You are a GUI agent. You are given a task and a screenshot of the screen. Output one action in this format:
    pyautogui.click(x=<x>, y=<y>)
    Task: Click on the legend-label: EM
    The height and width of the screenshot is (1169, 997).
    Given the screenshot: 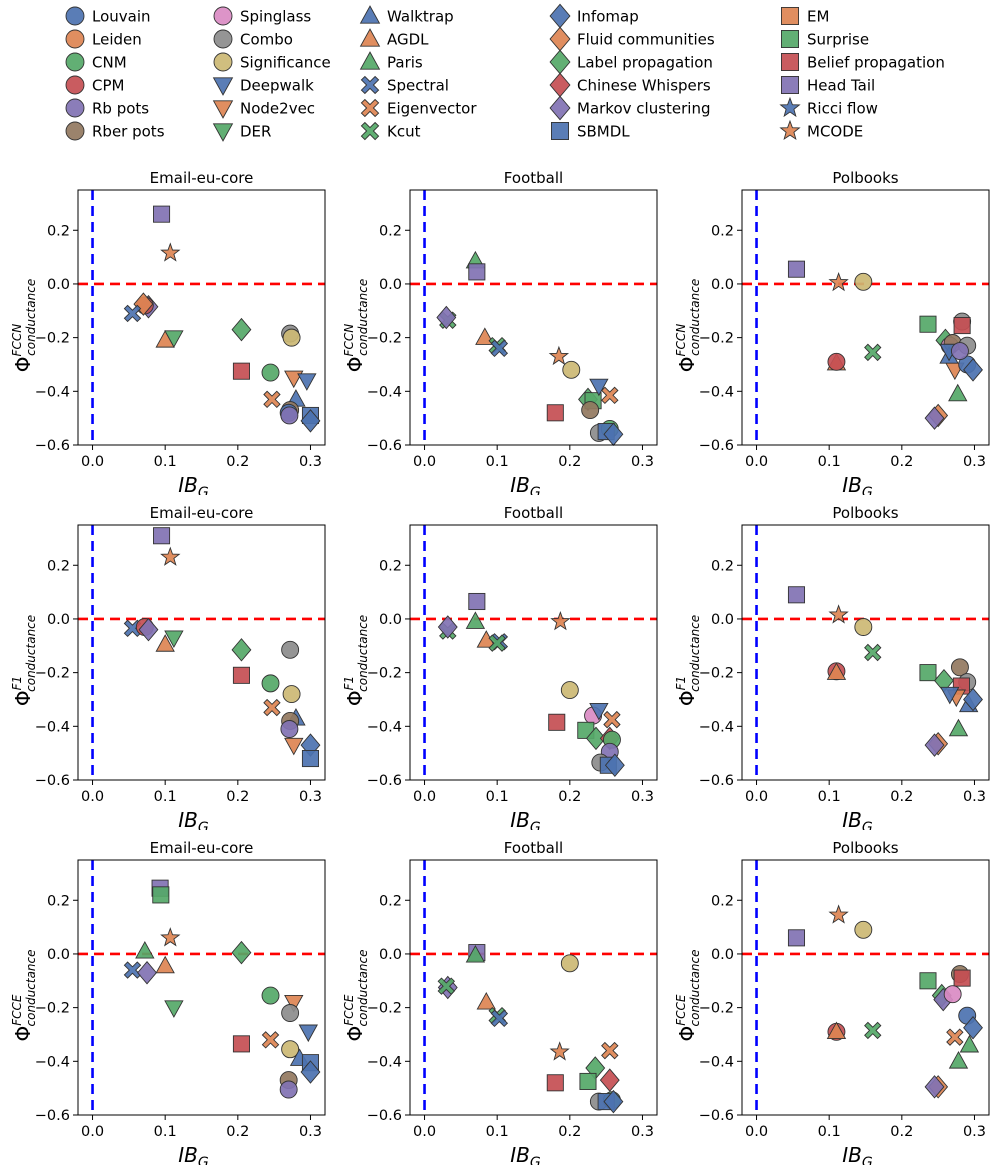 What is the action you would take?
    pyautogui.click(x=818, y=17)
    